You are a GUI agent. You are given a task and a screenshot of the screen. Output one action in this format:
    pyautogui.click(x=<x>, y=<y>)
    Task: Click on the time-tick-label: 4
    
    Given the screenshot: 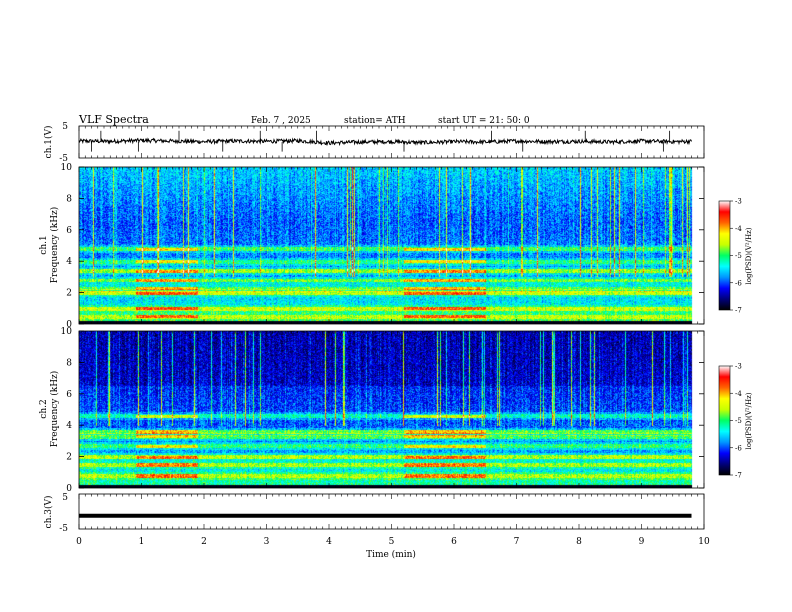 What is the action you would take?
    pyautogui.click(x=329, y=542)
    